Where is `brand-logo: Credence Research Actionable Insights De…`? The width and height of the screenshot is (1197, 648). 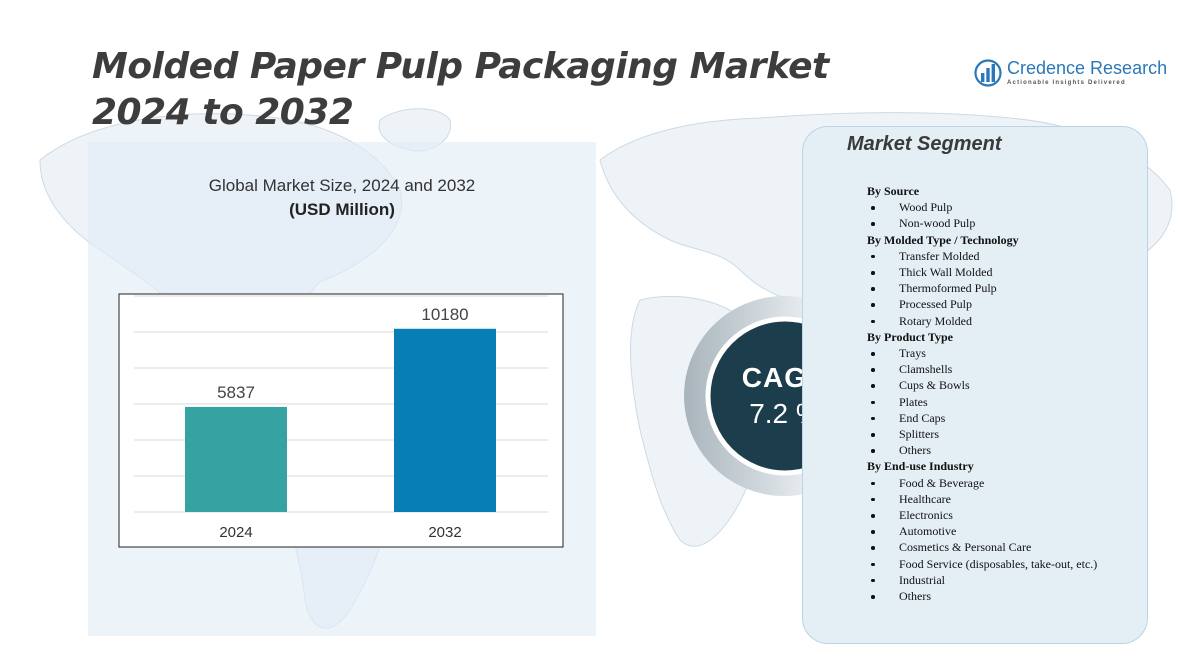 brand-logo: Credence Research Actionable Insights De… is located at coordinates (1074, 73).